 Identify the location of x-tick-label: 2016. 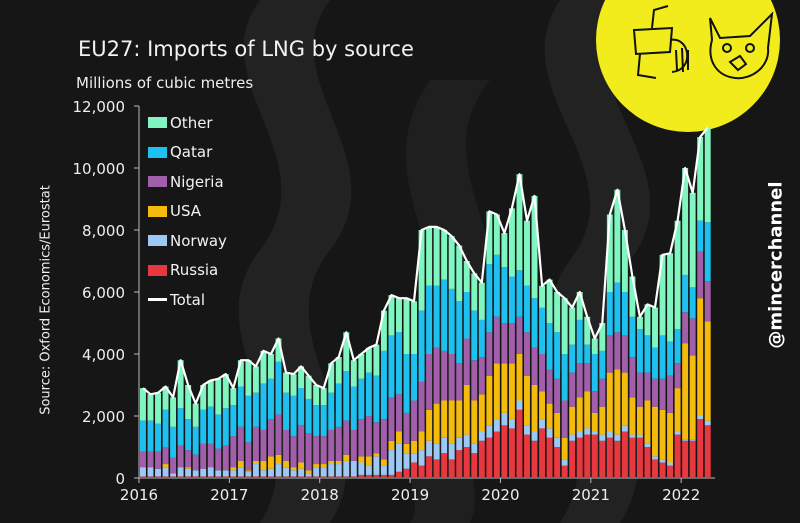
(139, 495).